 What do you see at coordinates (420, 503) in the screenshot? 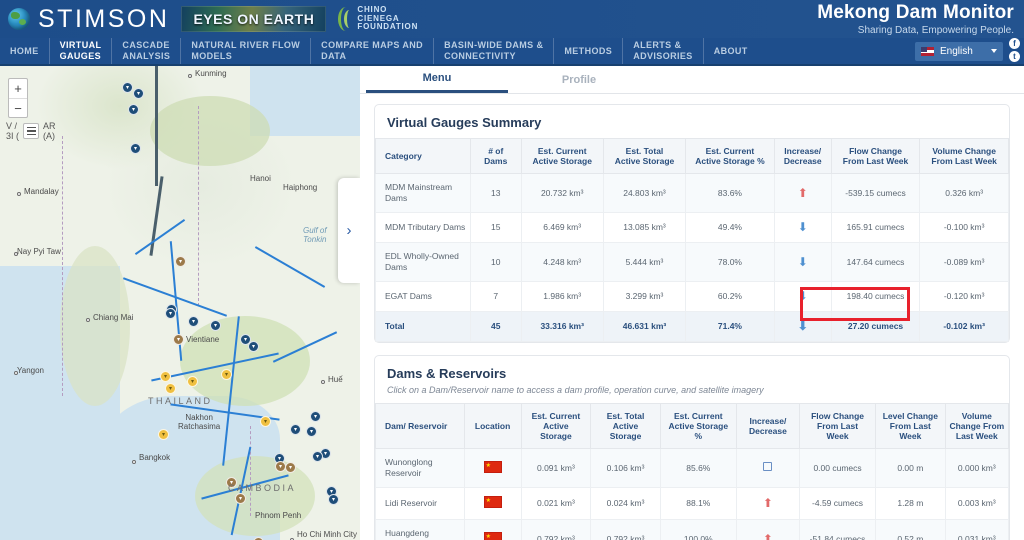
I see `cell-dam-name: Lidi Reservoir` at bounding box center [420, 503].